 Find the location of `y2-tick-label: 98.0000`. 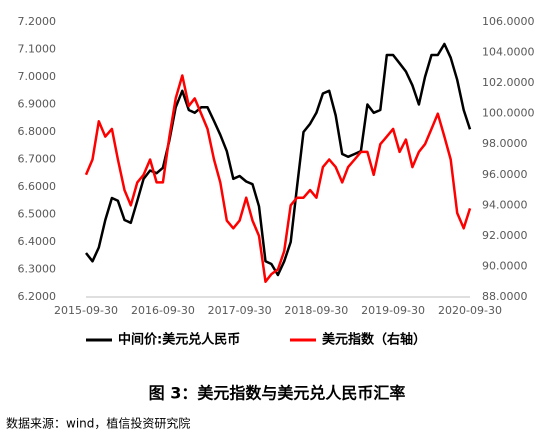

y2-tick-label: 98.0000 is located at coordinates (505, 143).